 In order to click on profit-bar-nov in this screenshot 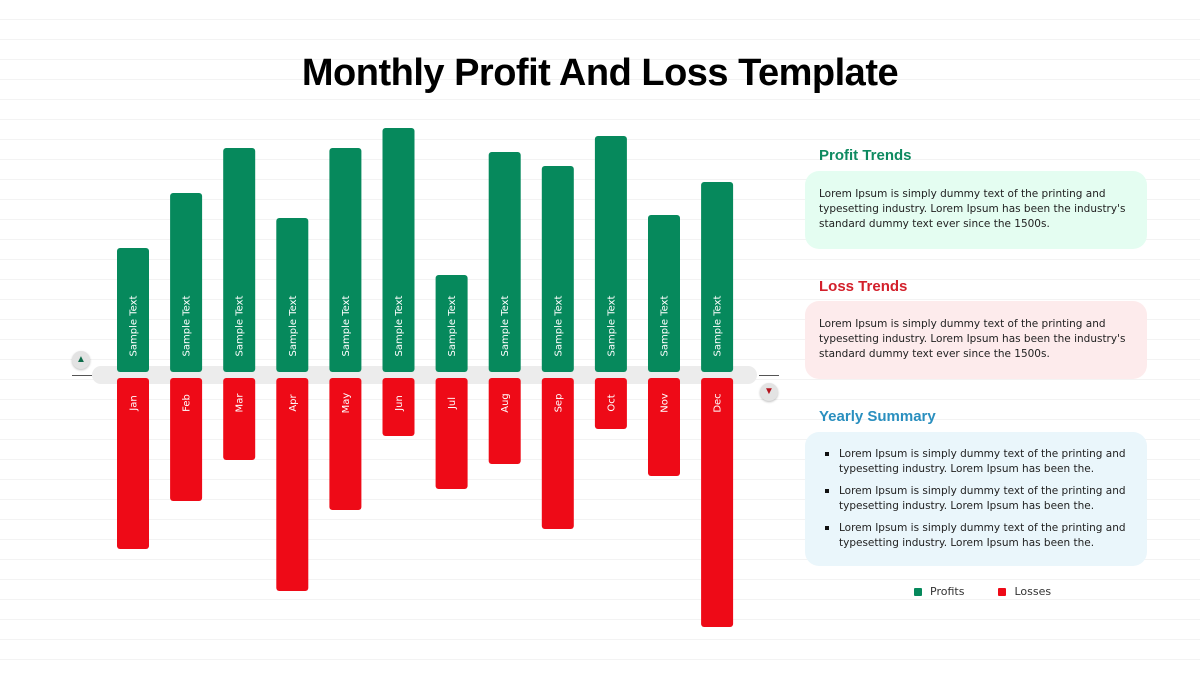, I will do `click(664, 293)`.